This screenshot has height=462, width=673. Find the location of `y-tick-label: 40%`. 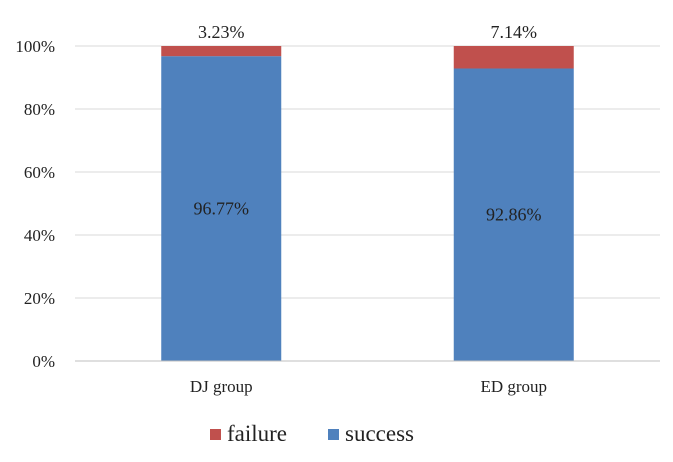

y-tick-label: 40% is located at coordinates (39, 235).